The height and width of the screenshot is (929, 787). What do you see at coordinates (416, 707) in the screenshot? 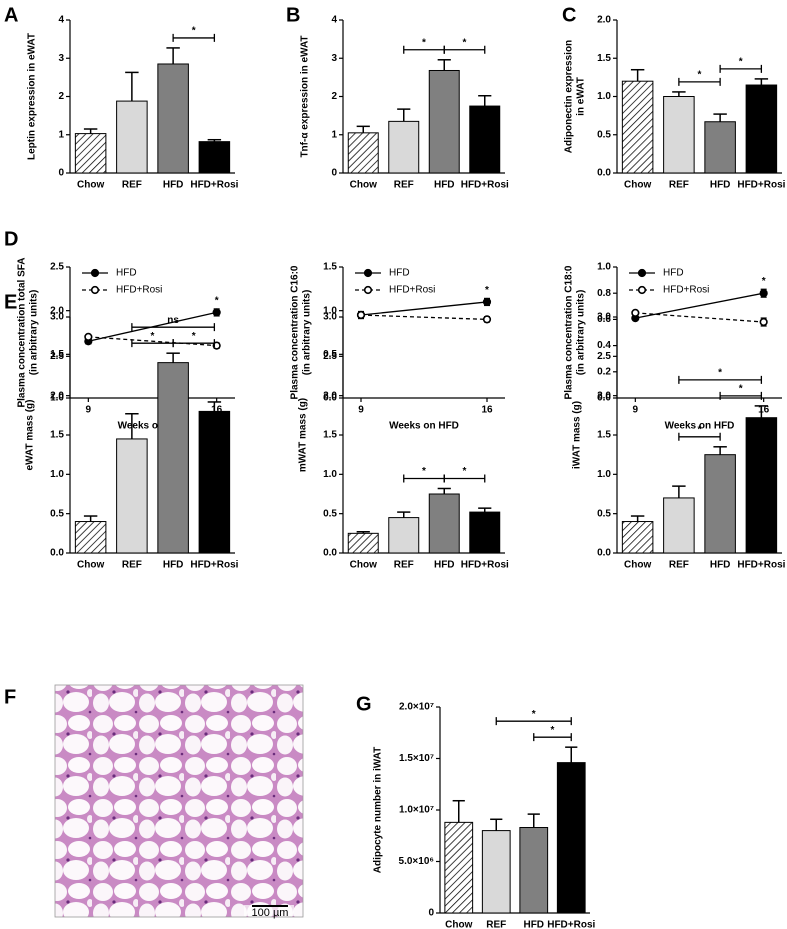
I see `y-tick-label: 2.0×10⁷` at bounding box center [416, 707].